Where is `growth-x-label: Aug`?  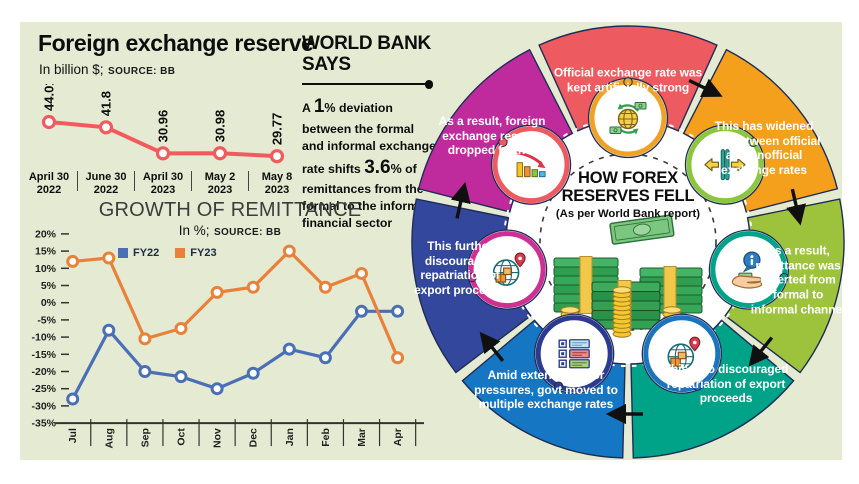 growth-x-label: Aug is located at coordinates (109, 438).